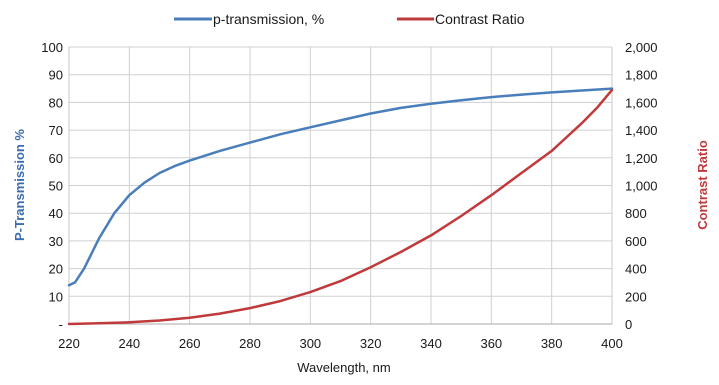  Describe the element at coordinates (641, 186) in the screenshot. I see `y-right-tick-label: 1,000` at that location.